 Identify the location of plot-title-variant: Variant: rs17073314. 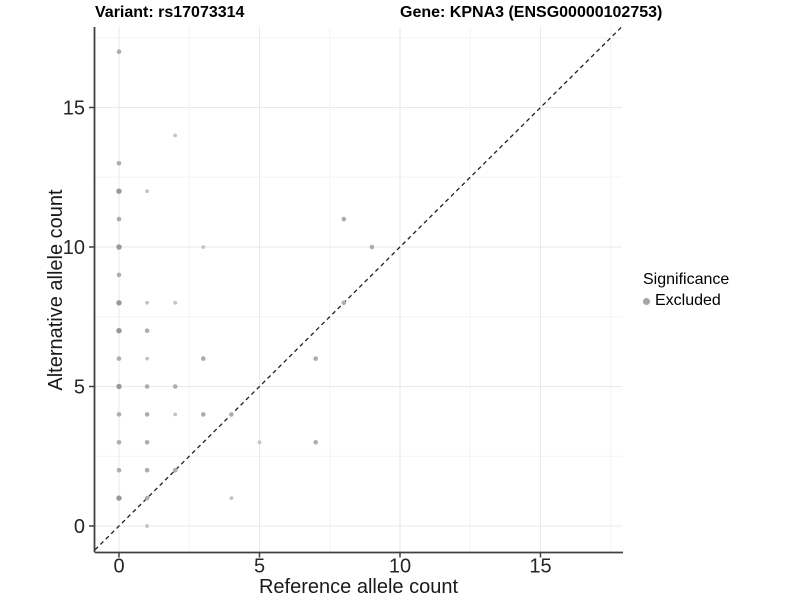
(170, 12).